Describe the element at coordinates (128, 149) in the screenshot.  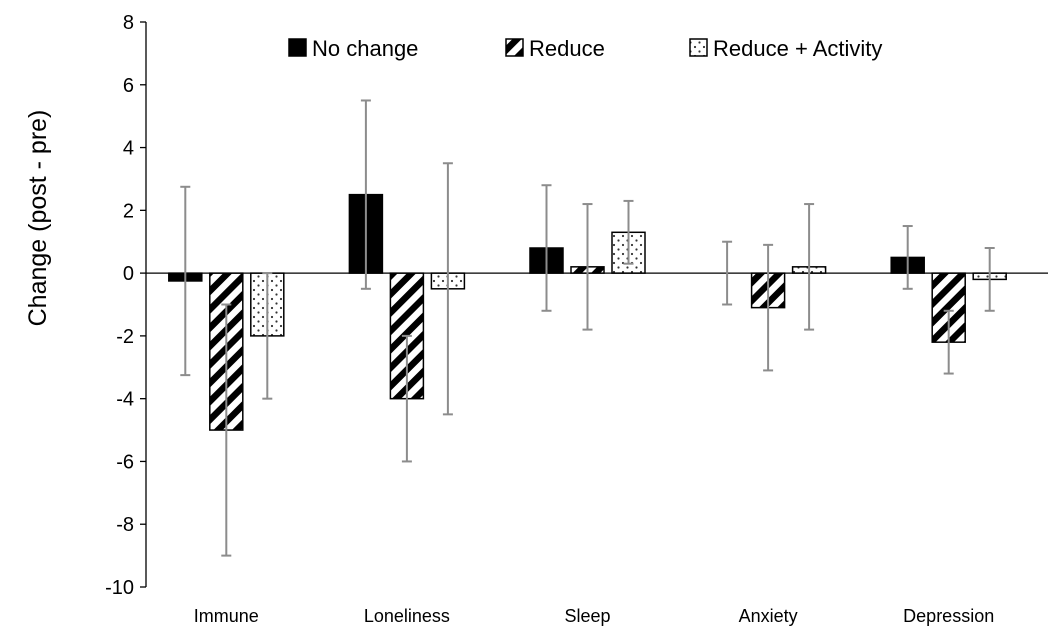
I see `y-tick-label: 4` at that location.